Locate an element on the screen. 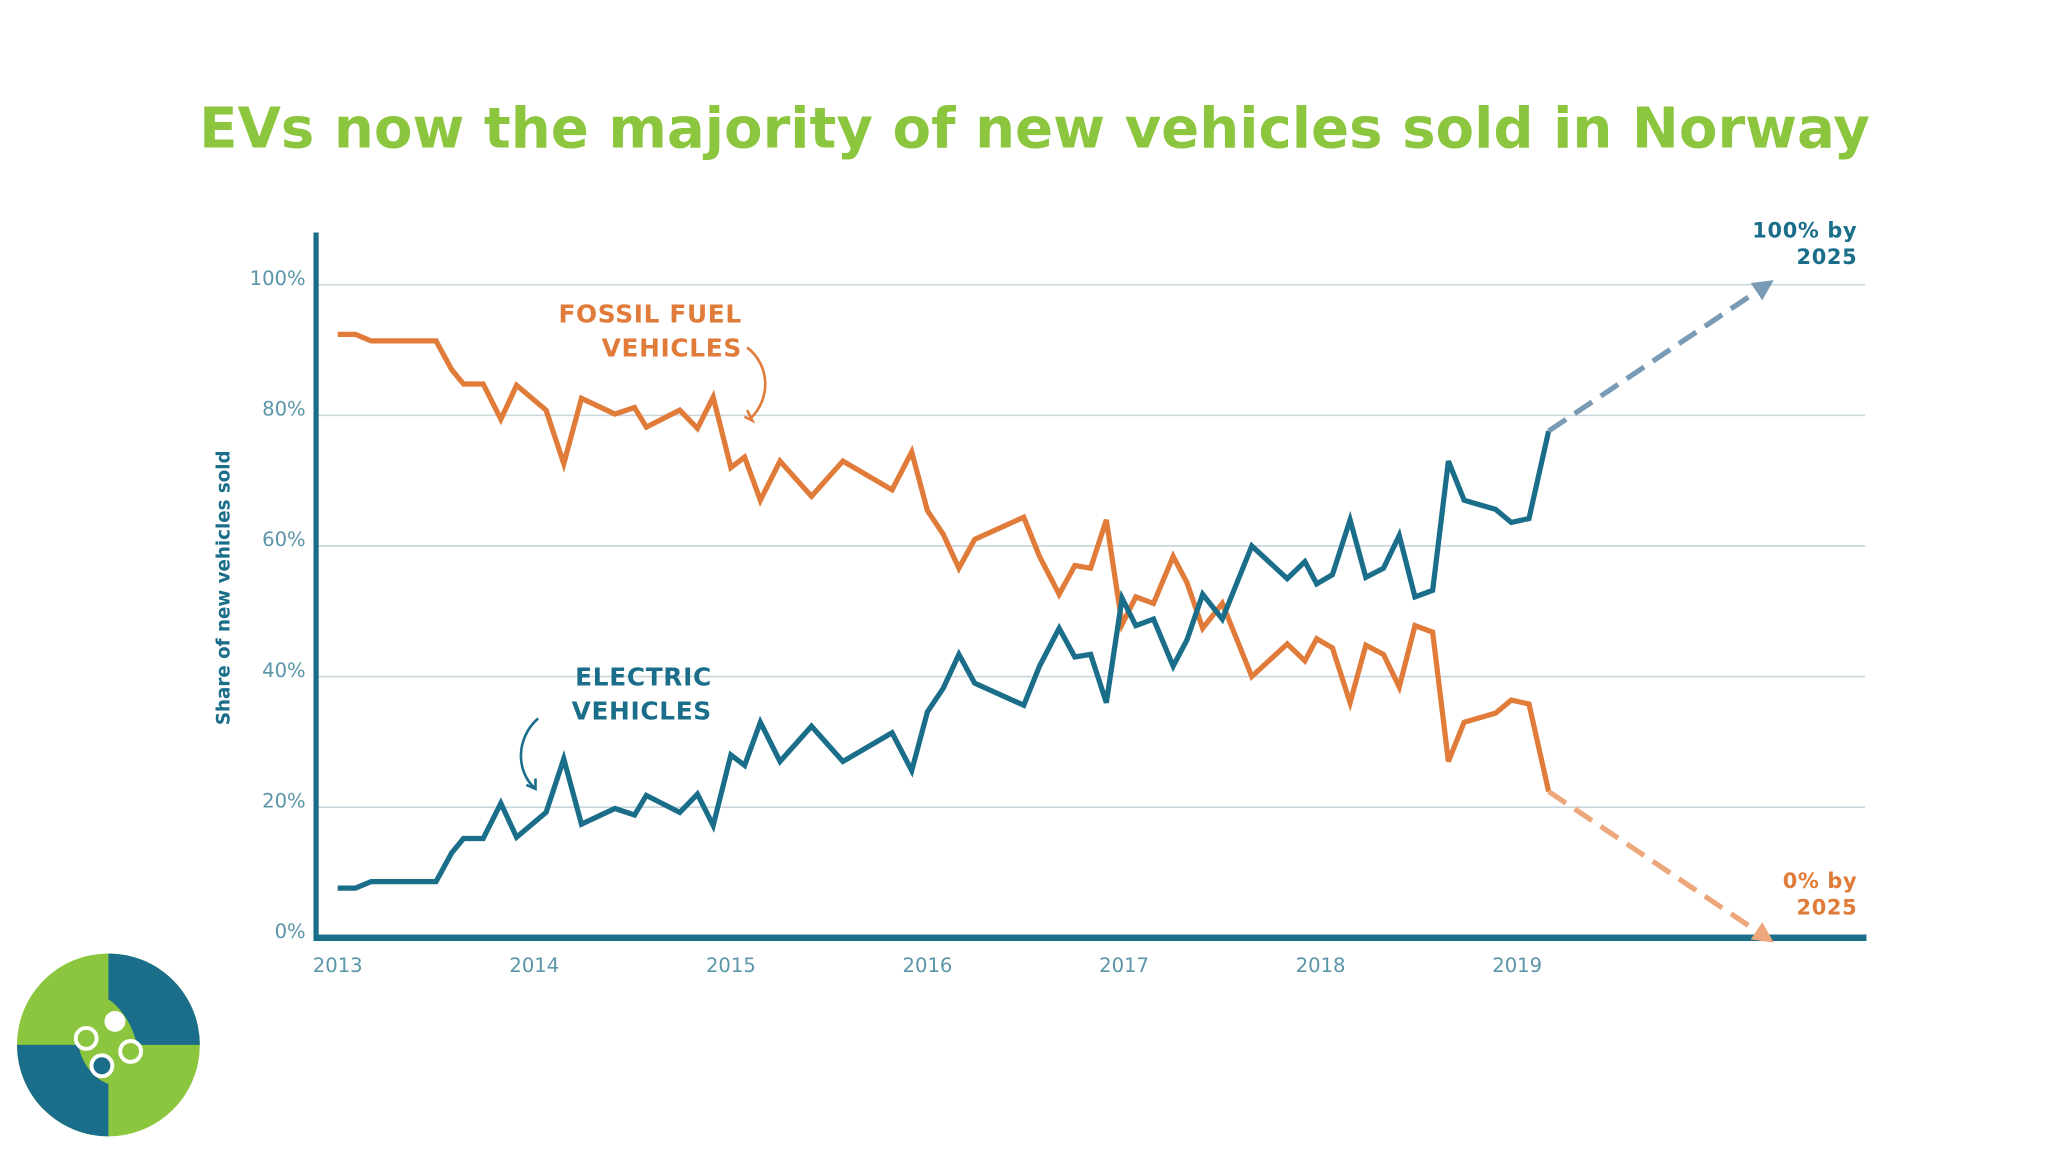  projection-label-box: 0% by 2025 is located at coordinates (1820, 894).